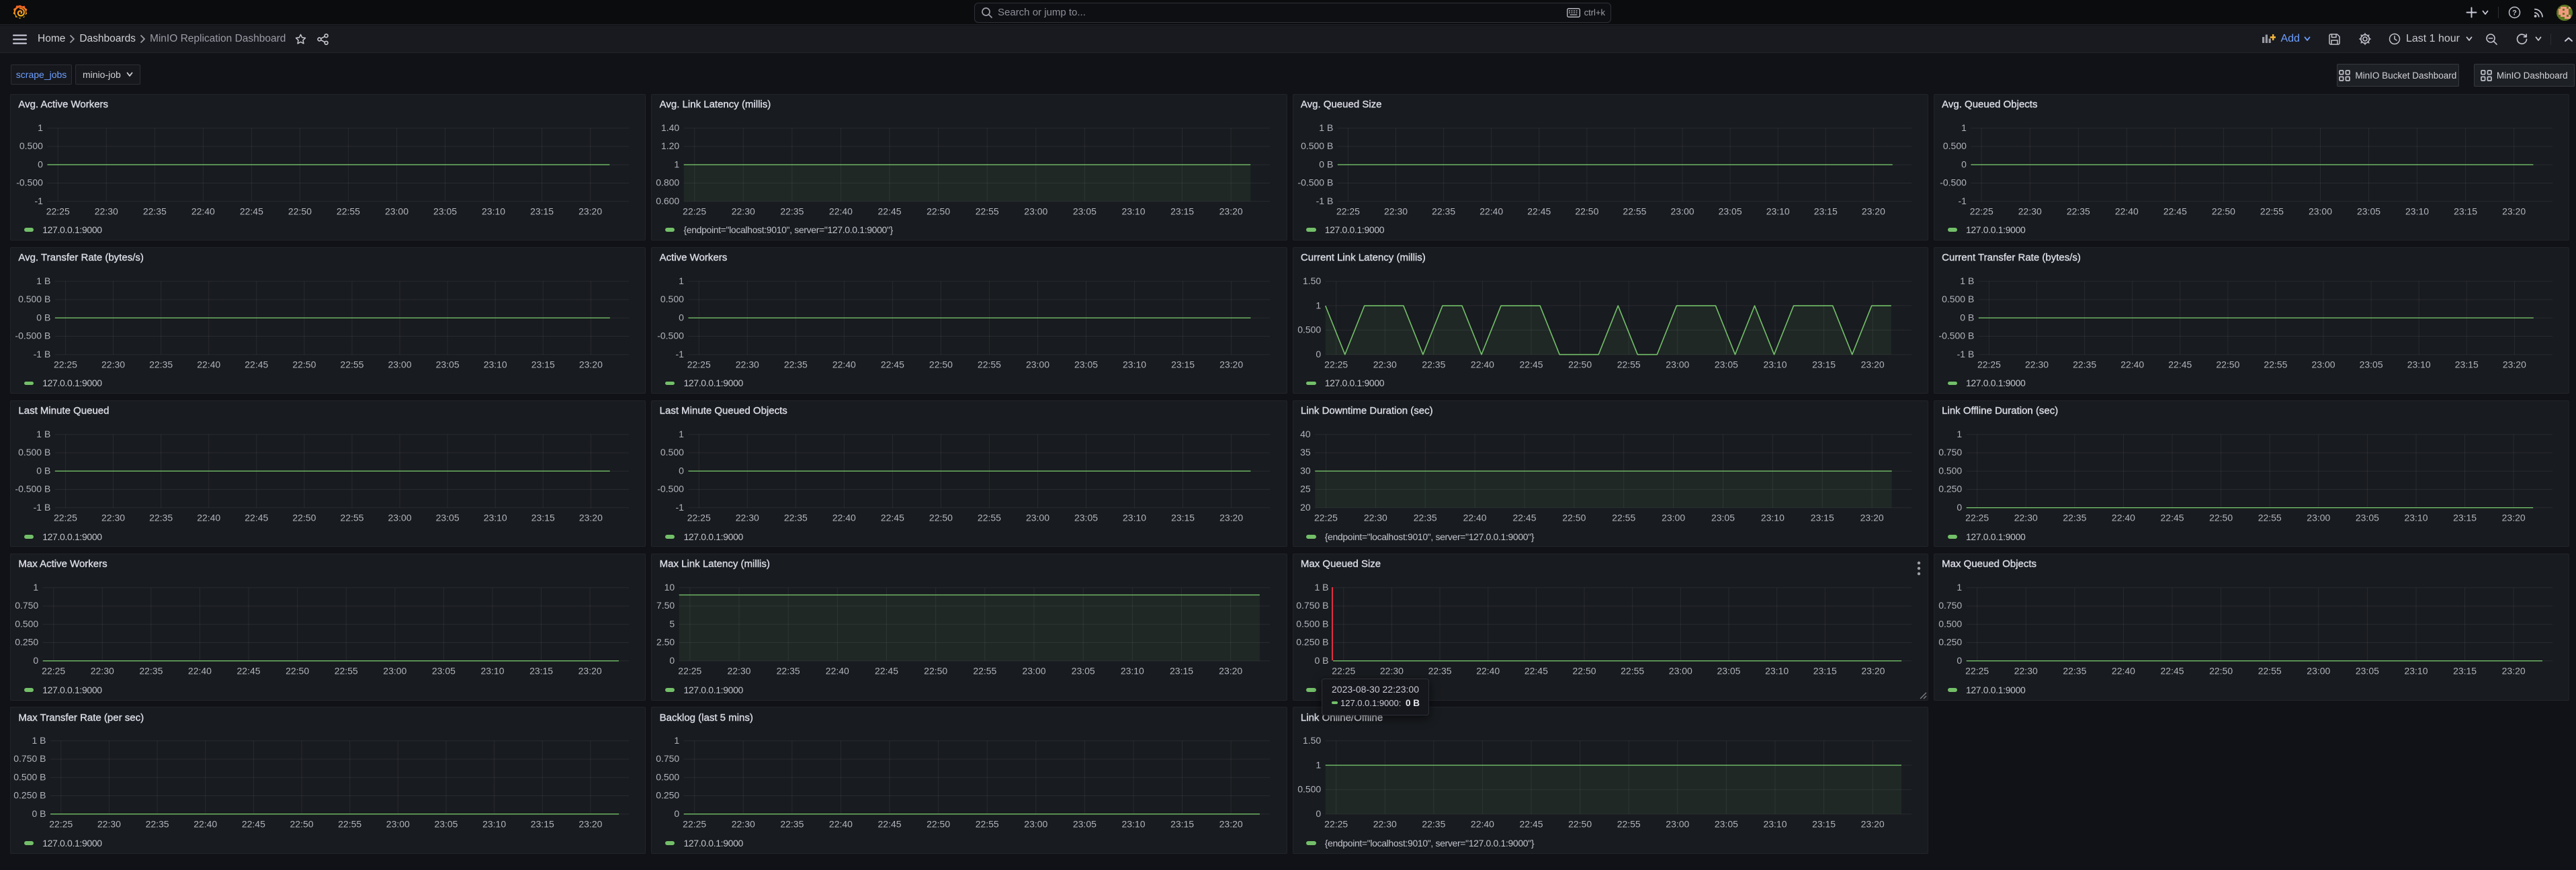 This screenshot has width=2576, height=870. What do you see at coordinates (1311, 280) in the screenshot?
I see `svg-text: 1.50` at bounding box center [1311, 280].